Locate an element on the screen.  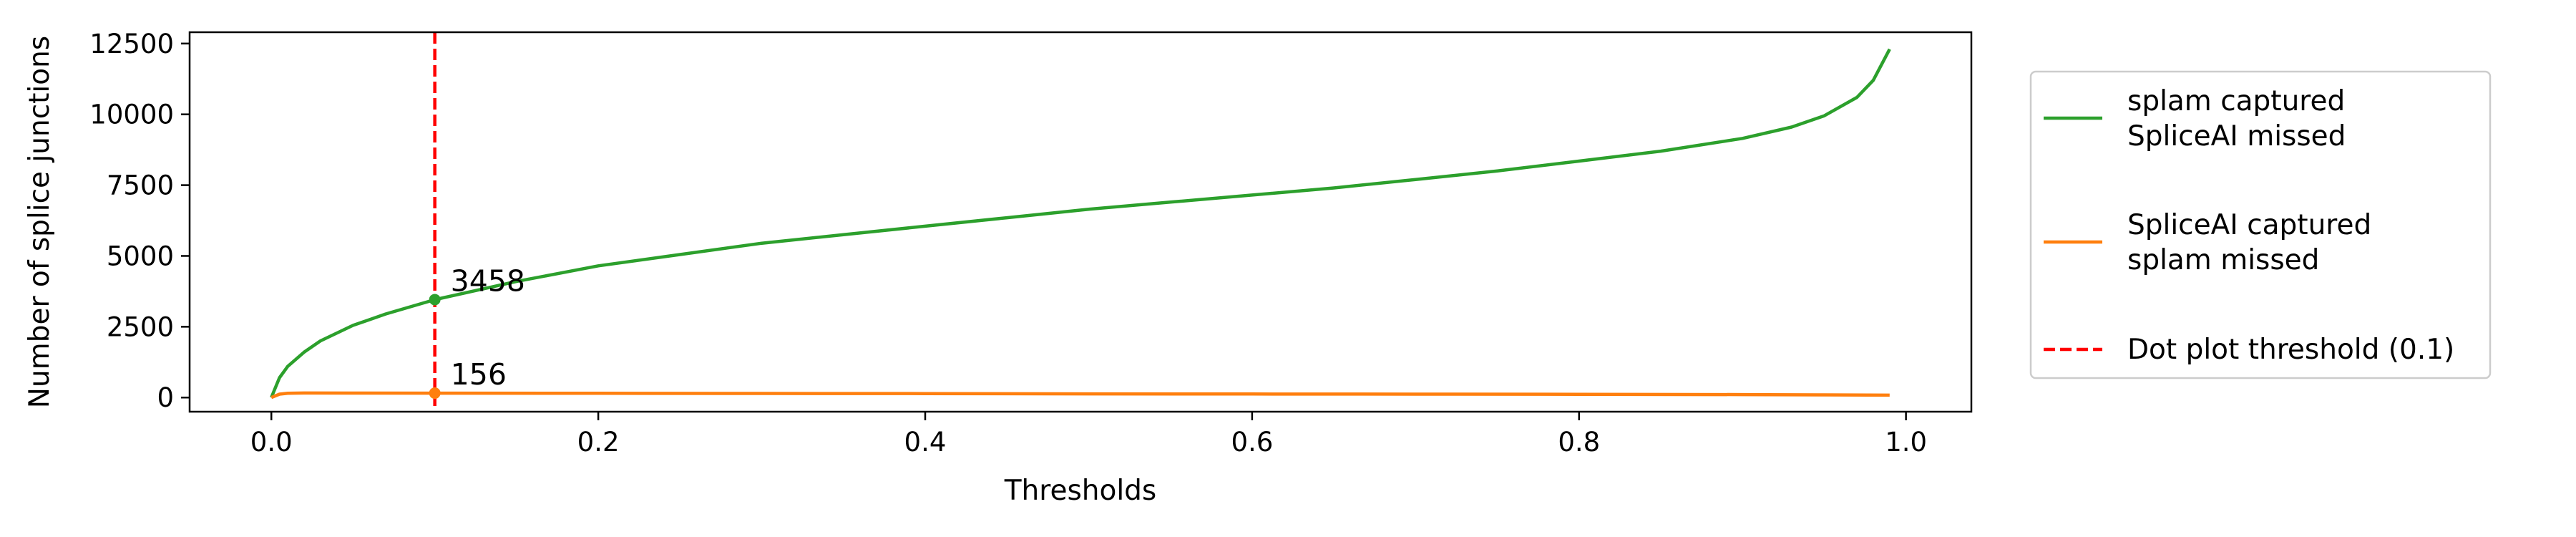
y-tick-label: 7500 is located at coordinates (140, 185).